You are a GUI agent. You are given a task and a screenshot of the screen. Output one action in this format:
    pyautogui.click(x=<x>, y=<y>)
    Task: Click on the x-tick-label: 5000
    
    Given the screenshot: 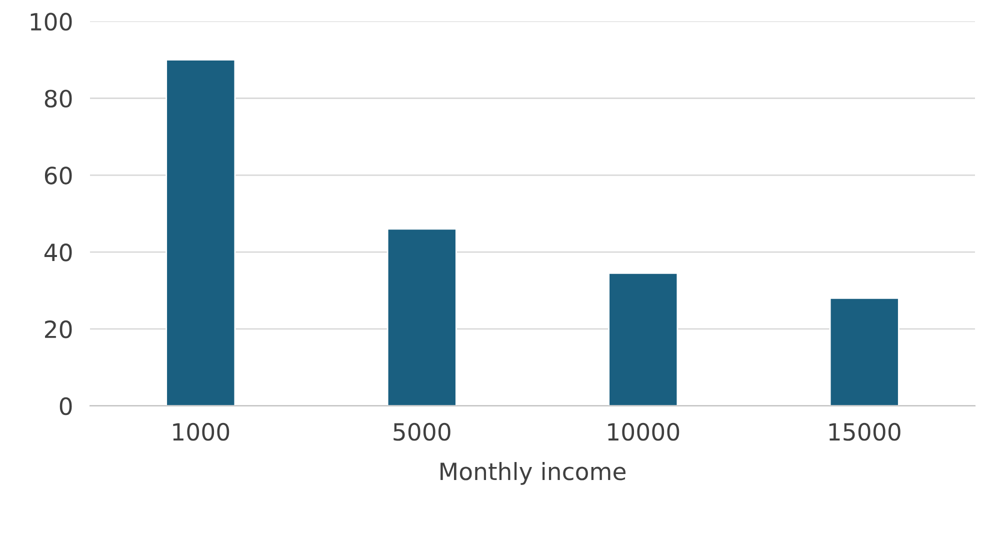 What is the action you would take?
    pyautogui.click(x=422, y=431)
    